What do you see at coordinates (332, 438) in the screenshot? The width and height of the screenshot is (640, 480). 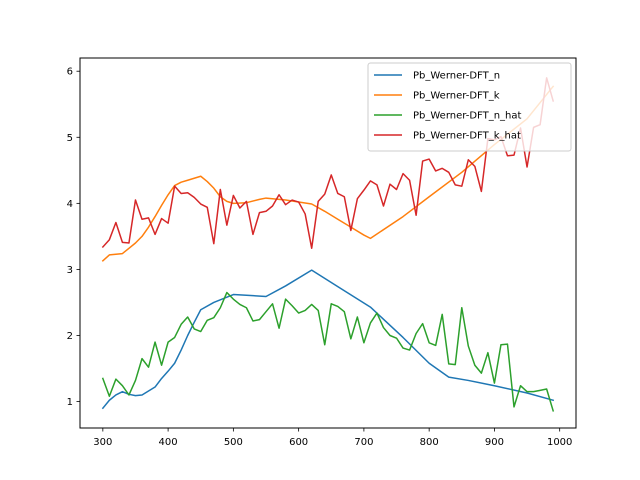 I see `x-axis: 300 400 500 600 700 800 900 1000` at bounding box center [332, 438].